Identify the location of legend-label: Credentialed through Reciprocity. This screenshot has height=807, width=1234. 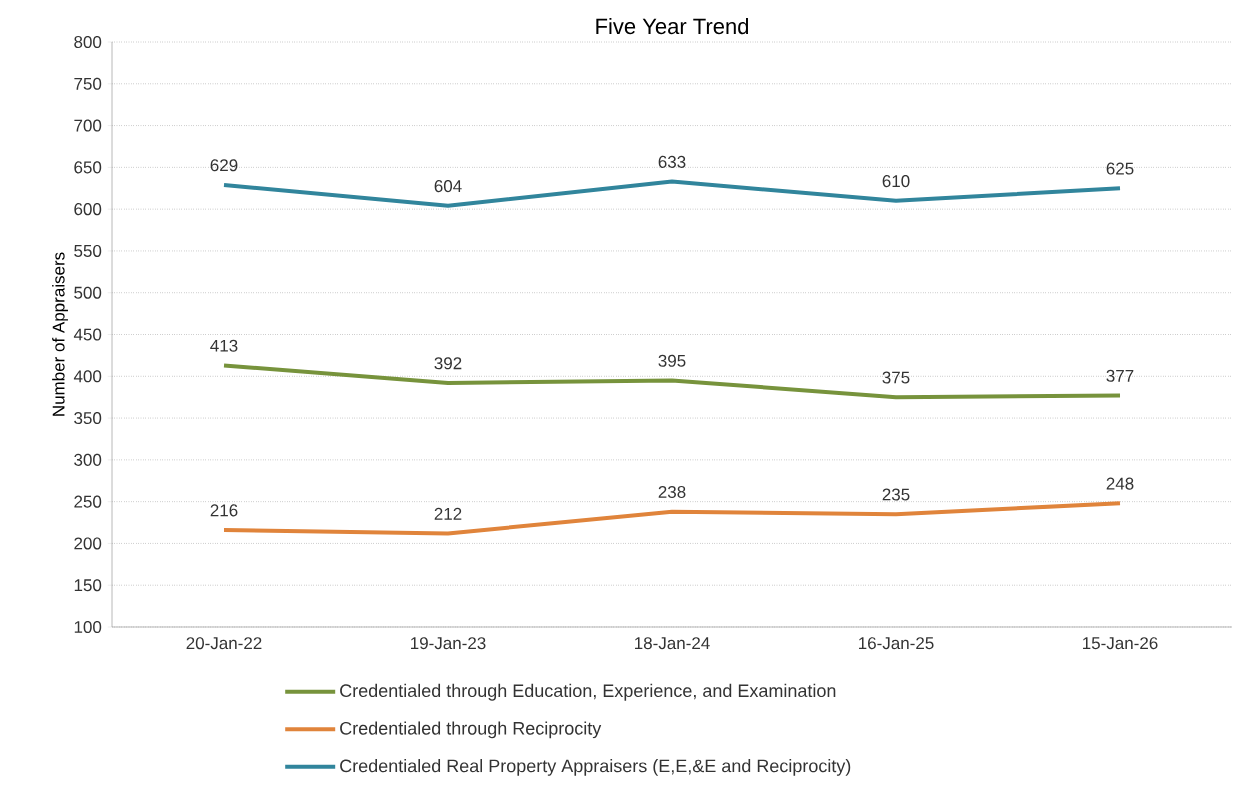
(471, 730).